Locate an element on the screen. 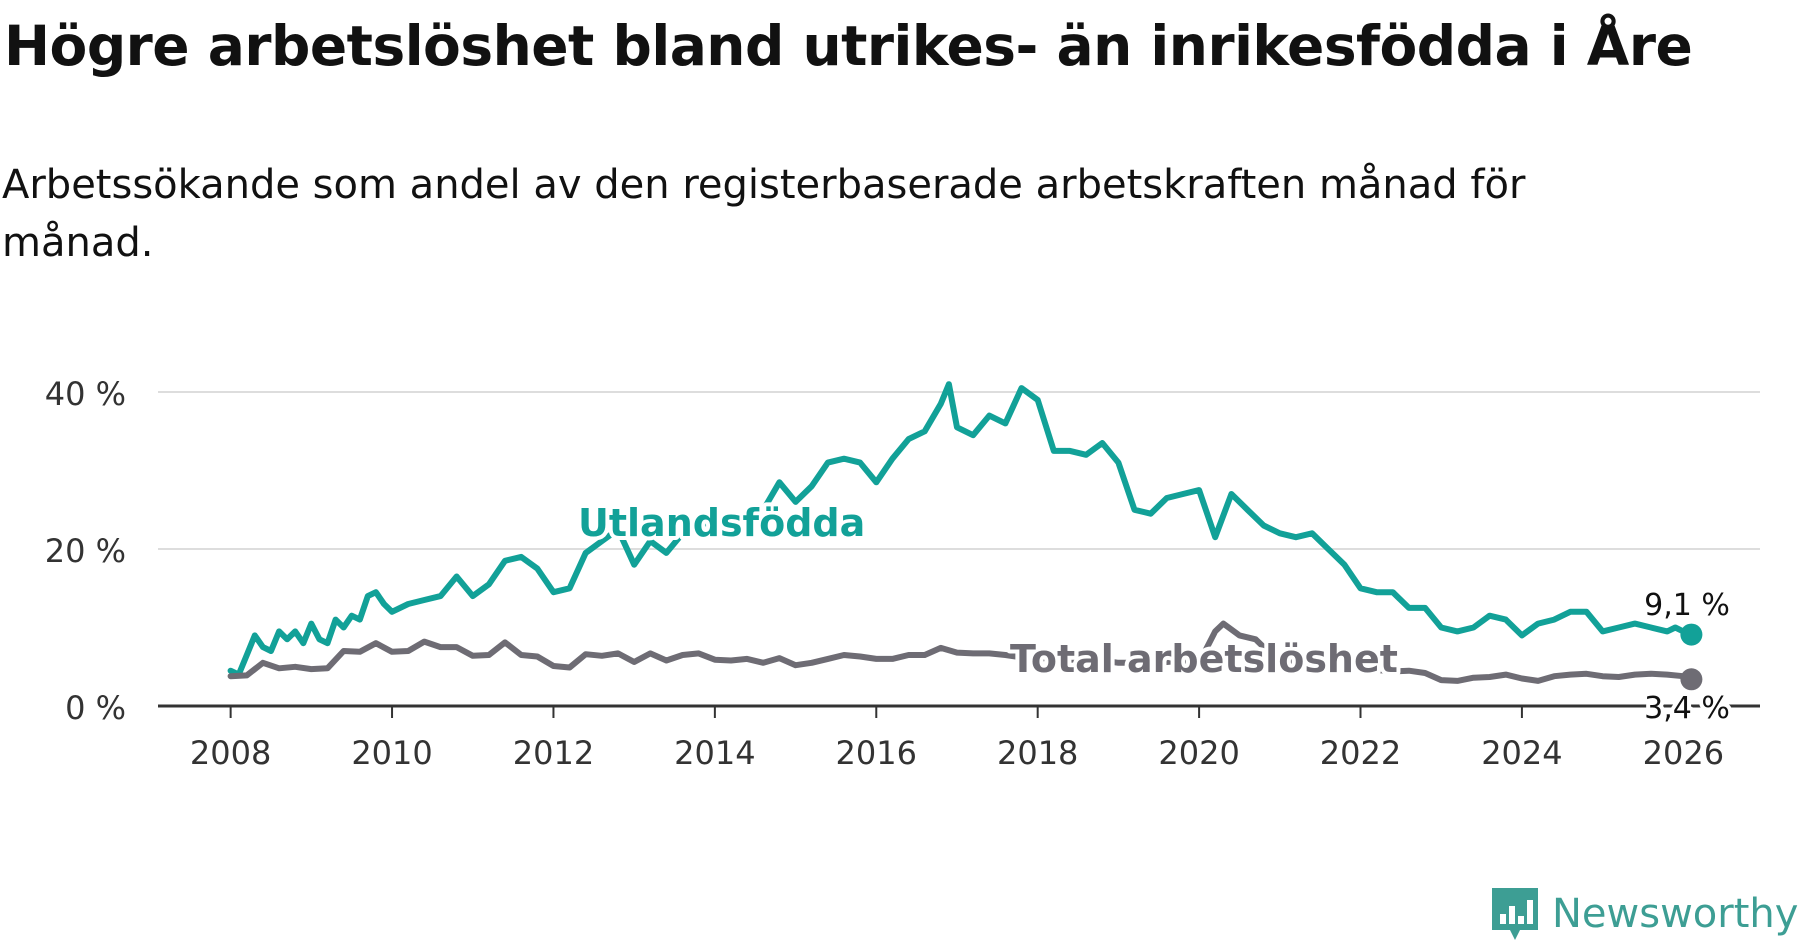 The width and height of the screenshot is (1800, 948). x-tick-label: 2020 is located at coordinates (1198, 753).